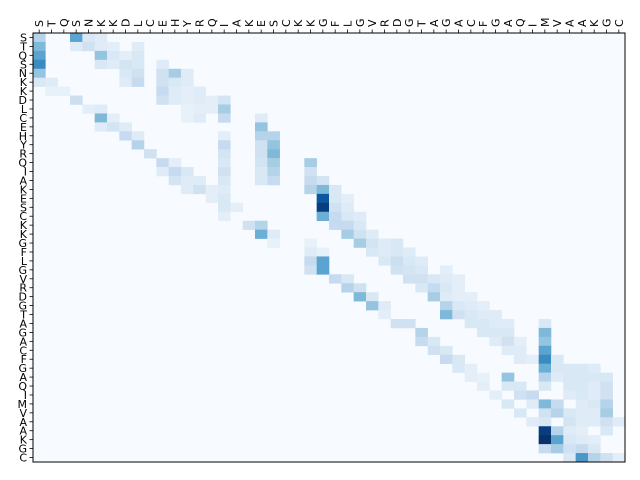 The width and height of the screenshot is (640, 480). What do you see at coordinates (471, 23) in the screenshot?
I see `x-tick-label: C` at bounding box center [471, 23].